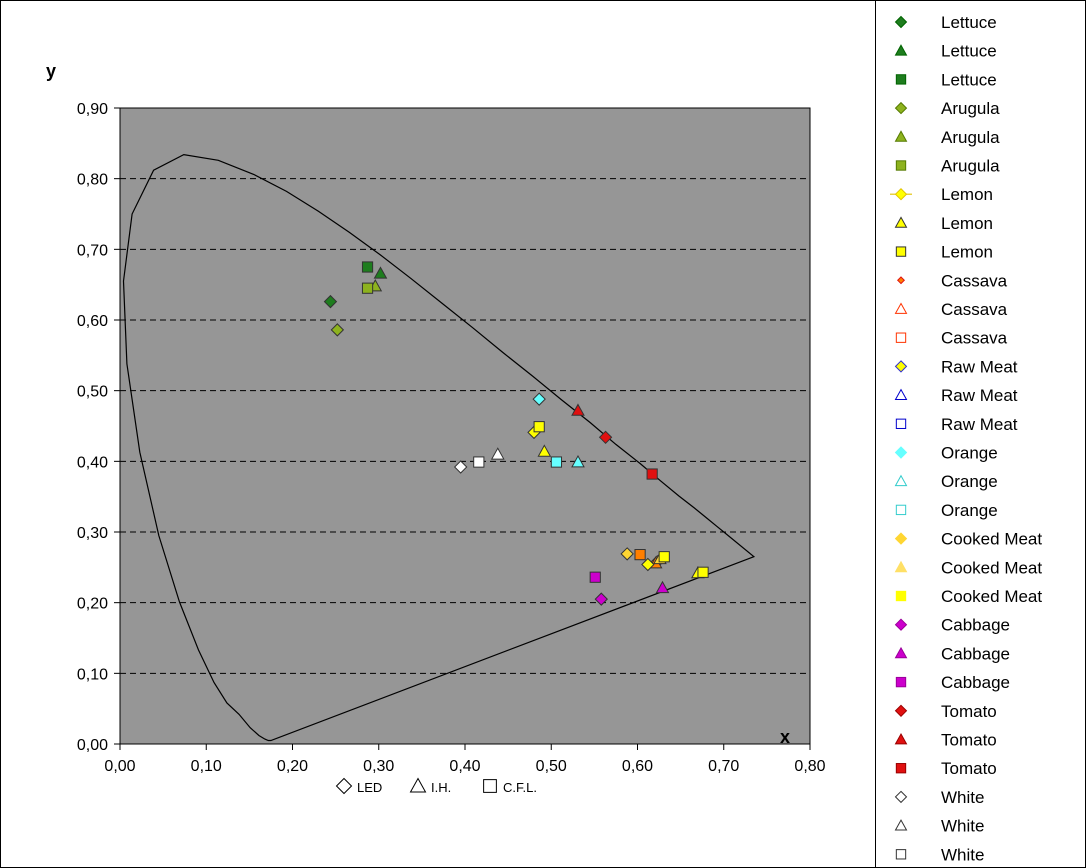 The height and width of the screenshot is (868, 1086). Describe the element at coordinates (369, 787) in the screenshot. I see `marker-legend-label: LED` at that location.